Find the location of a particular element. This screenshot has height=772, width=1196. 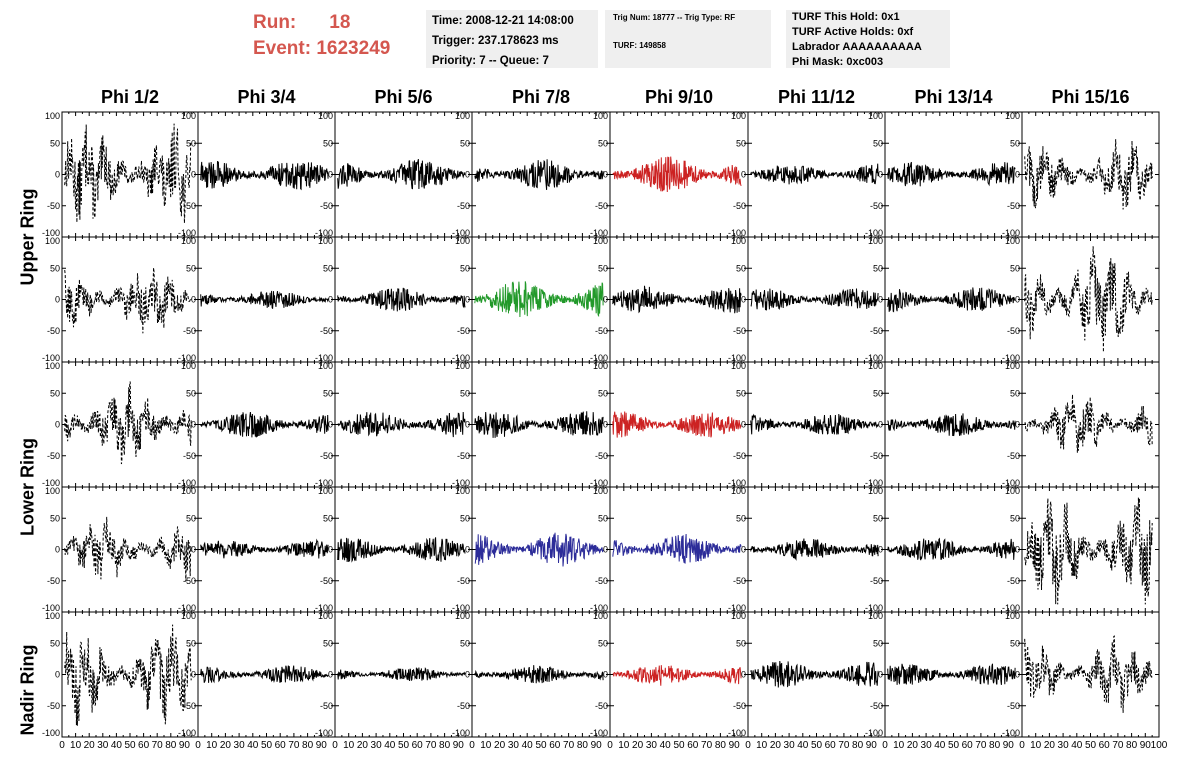

column-label: Phi 3/4 is located at coordinates (266, 97).